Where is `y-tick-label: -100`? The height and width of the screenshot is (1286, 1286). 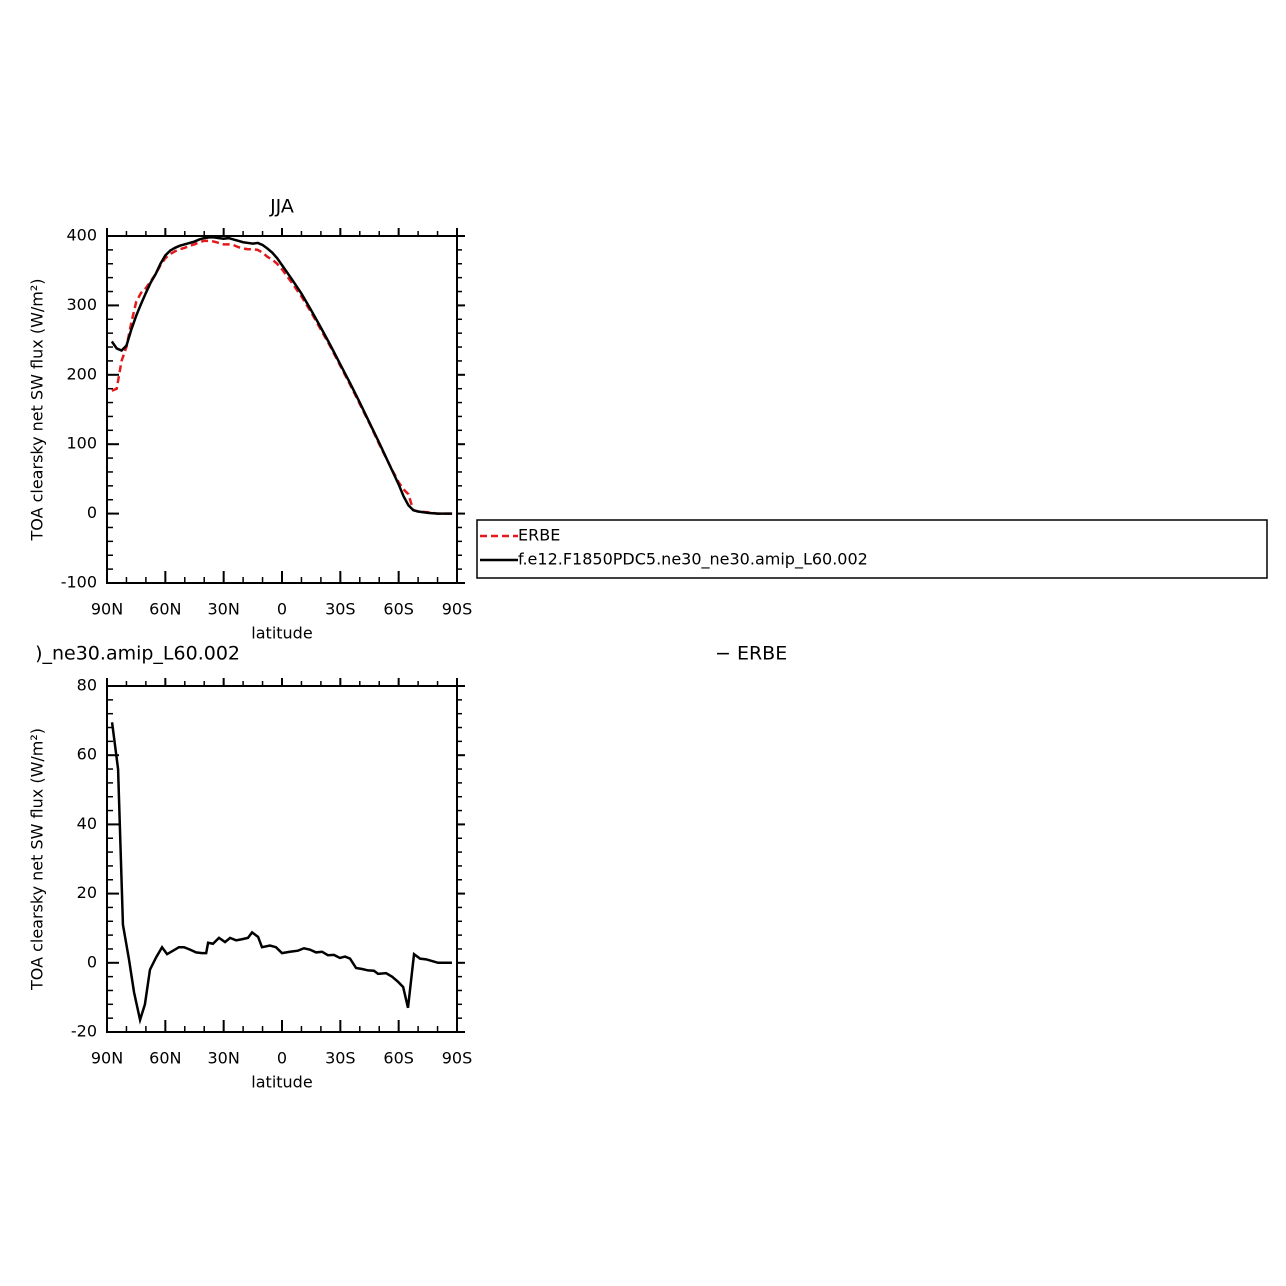
y-tick-label: -100 is located at coordinates (79, 582).